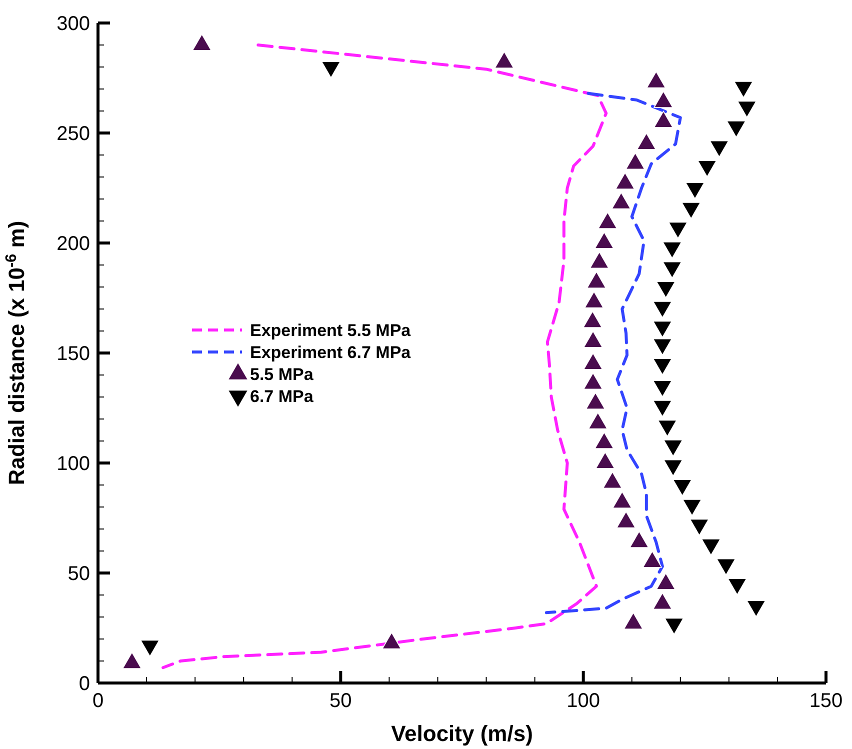 The image size is (852, 749). What do you see at coordinates (73, 244) in the screenshot?
I see `y-tick-label: 200` at bounding box center [73, 244].